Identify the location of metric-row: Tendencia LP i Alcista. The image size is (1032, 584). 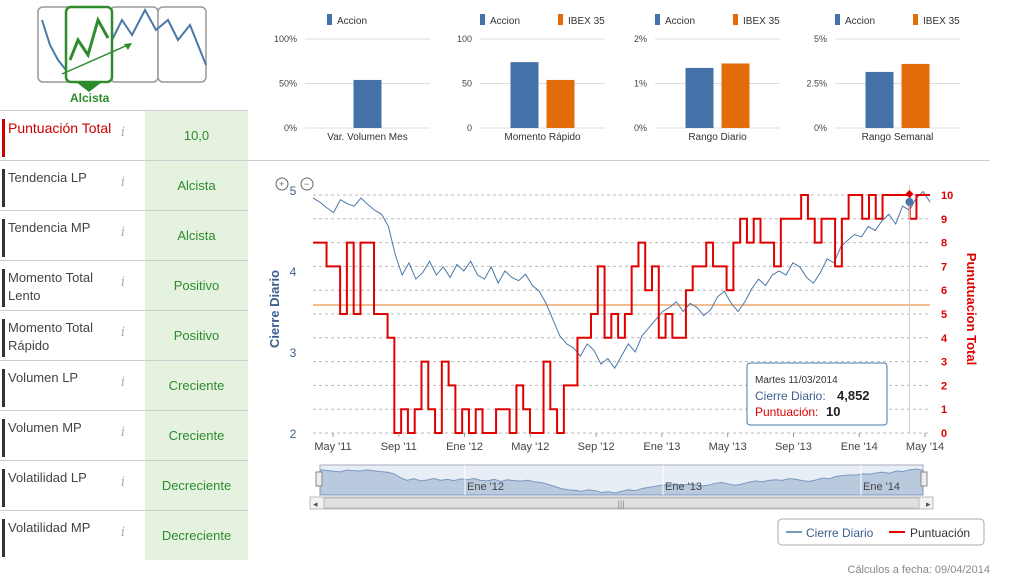
(124, 185).